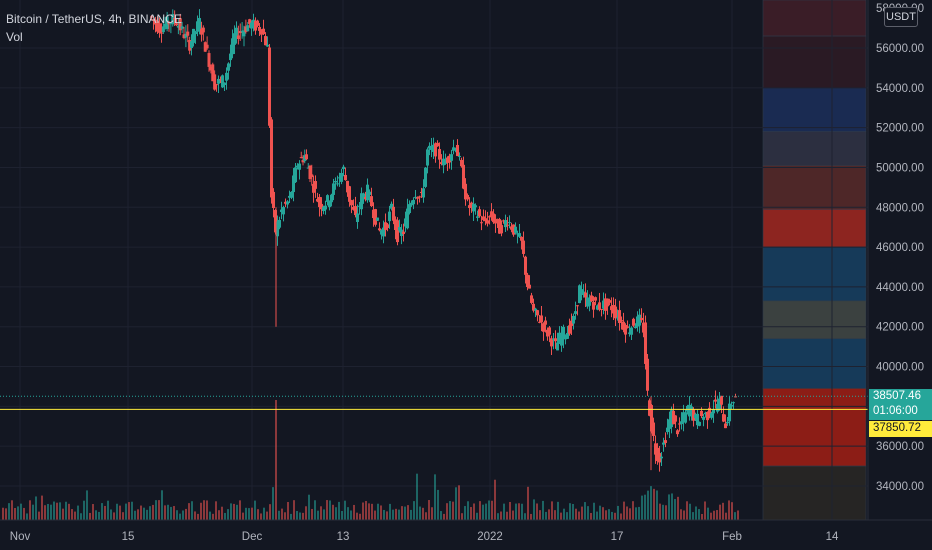 The width and height of the screenshot is (932, 550). I want to click on last-price-tag: 38507.46 01:06:00, so click(900, 404).